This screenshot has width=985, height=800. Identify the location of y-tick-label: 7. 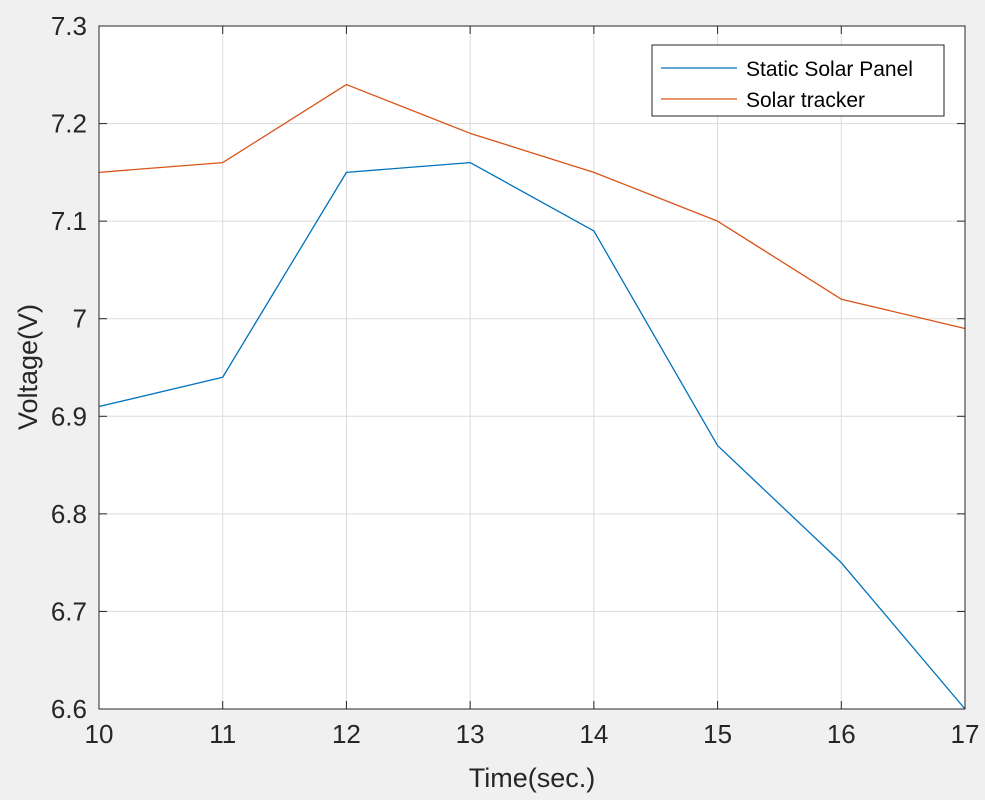
(80, 319).